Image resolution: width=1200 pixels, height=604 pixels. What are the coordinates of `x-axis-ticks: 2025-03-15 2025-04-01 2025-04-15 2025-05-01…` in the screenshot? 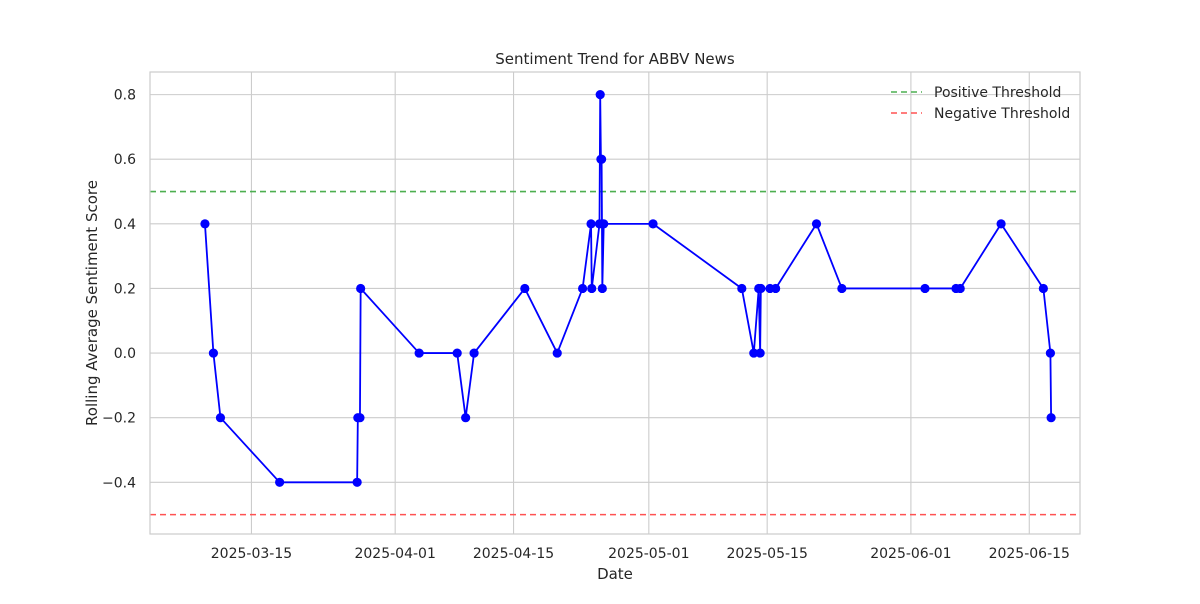 It's located at (640, 554).